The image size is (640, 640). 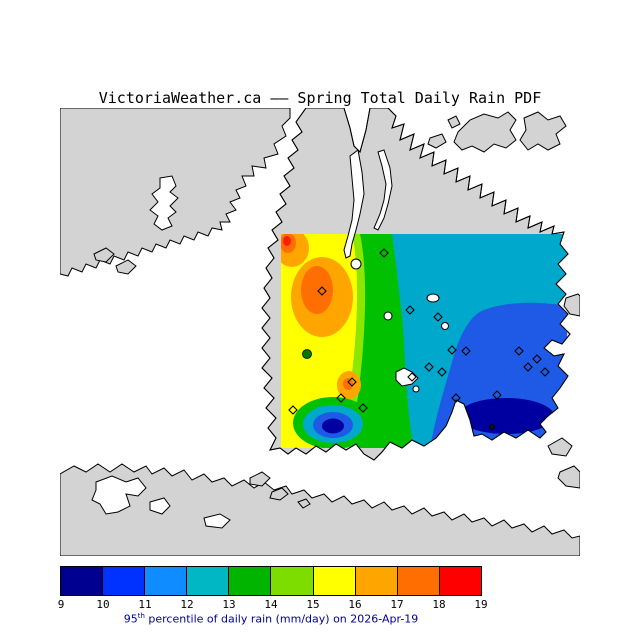 What do you see at coordinates (130, 619) in the screenshot?
I see `caption-number: 95` at bounding box center [130, 619].